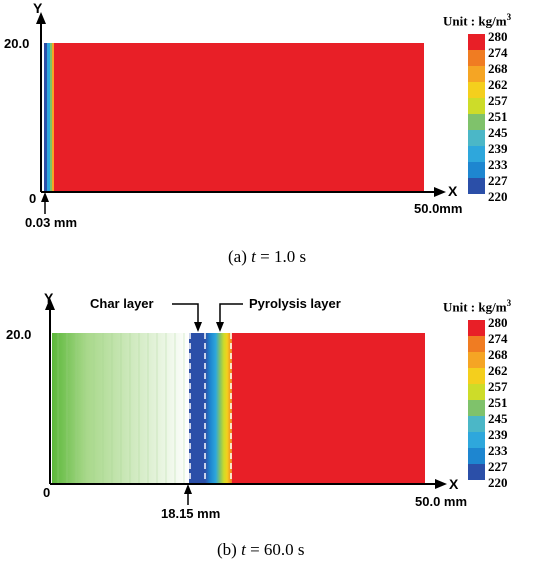  Describe the element at coordinates (17, 43) in the screenshot. I see `panel-a-y-max-label: 20.0` at that location.